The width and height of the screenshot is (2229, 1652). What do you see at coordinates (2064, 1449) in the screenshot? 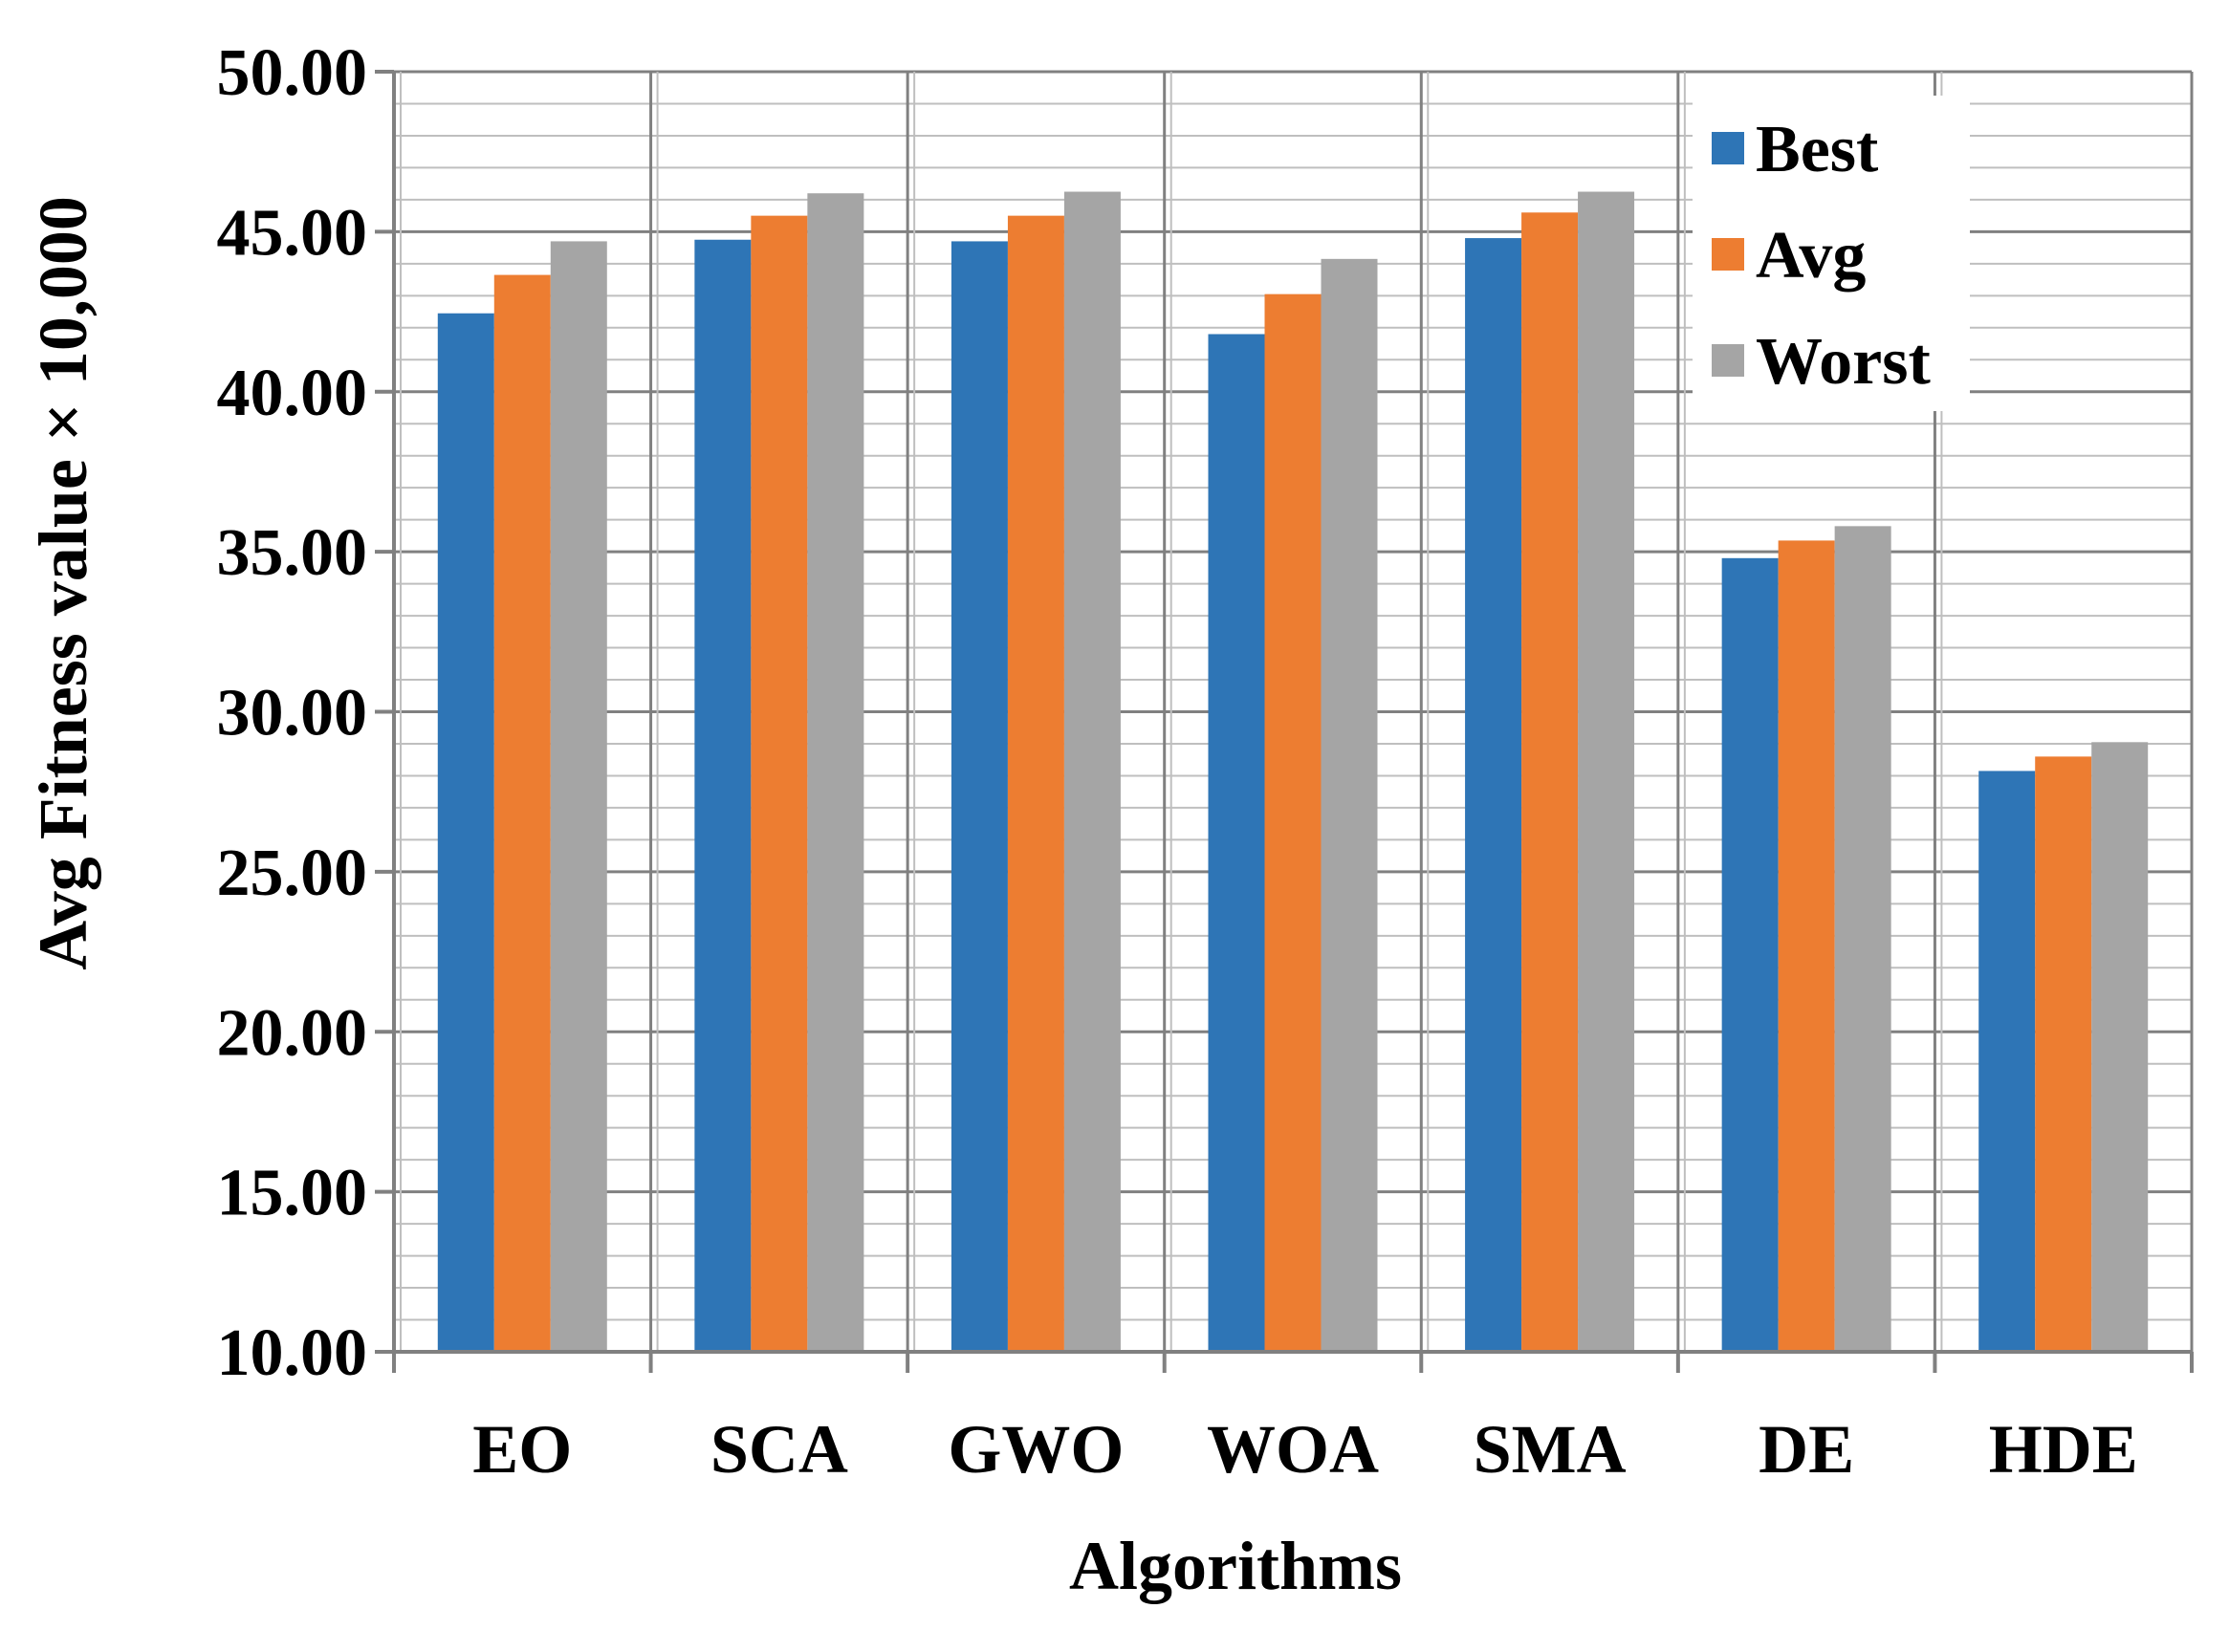
I see `x-tick-label: HDE` at bounding box center [2064, 1449].